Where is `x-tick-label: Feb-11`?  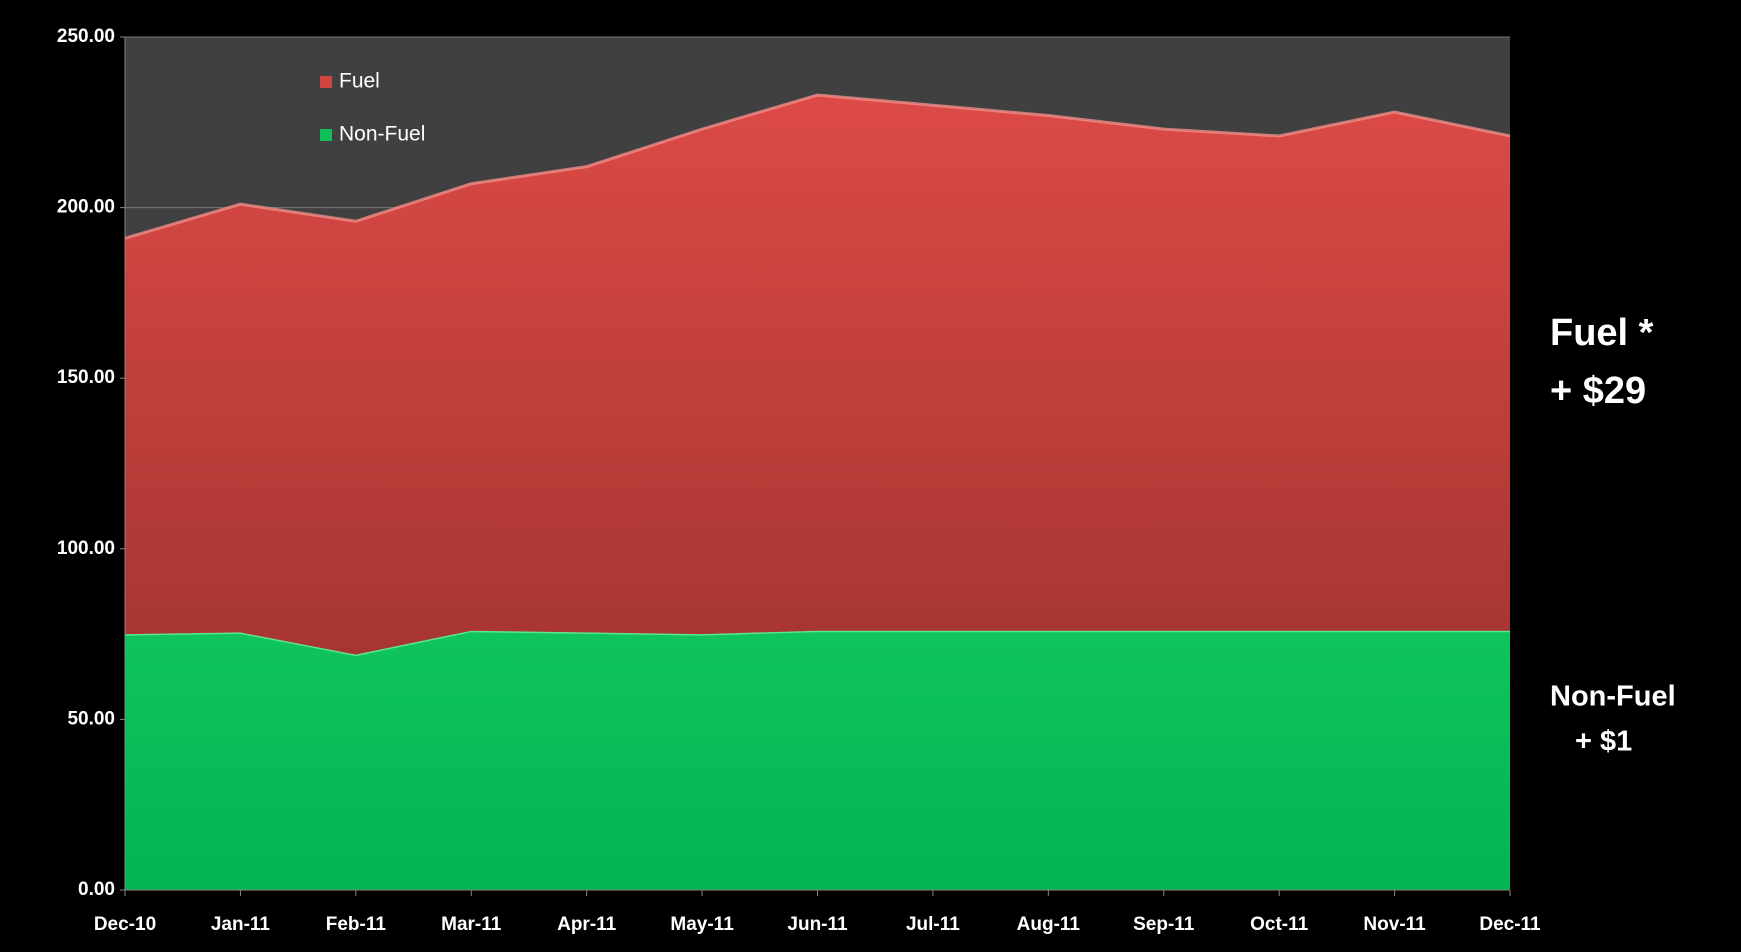
x-tick-label: Feb-11 is located at coordinates (356, 924).